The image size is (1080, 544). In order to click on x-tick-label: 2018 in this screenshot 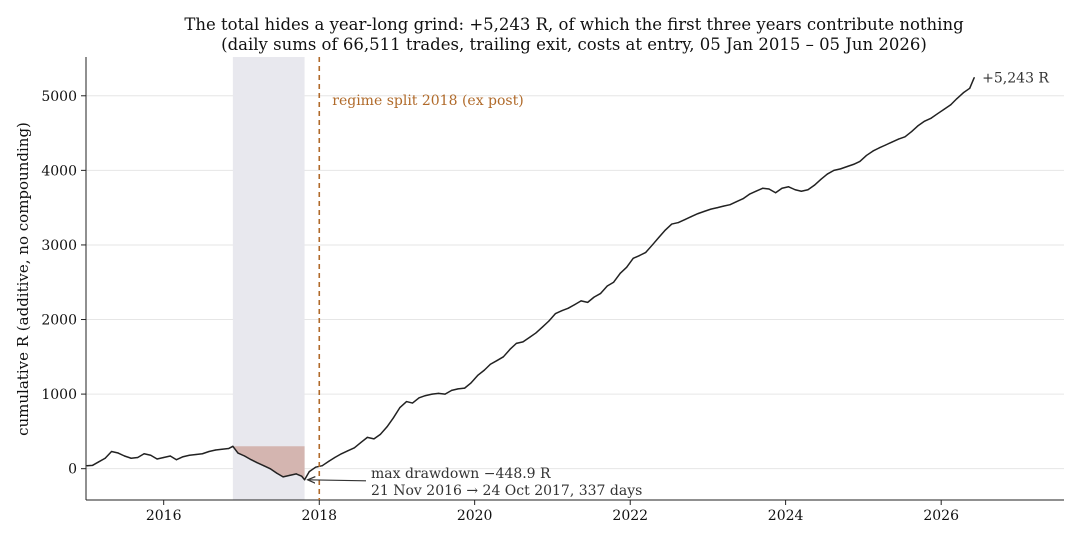, I will do `click(319, 516)`.